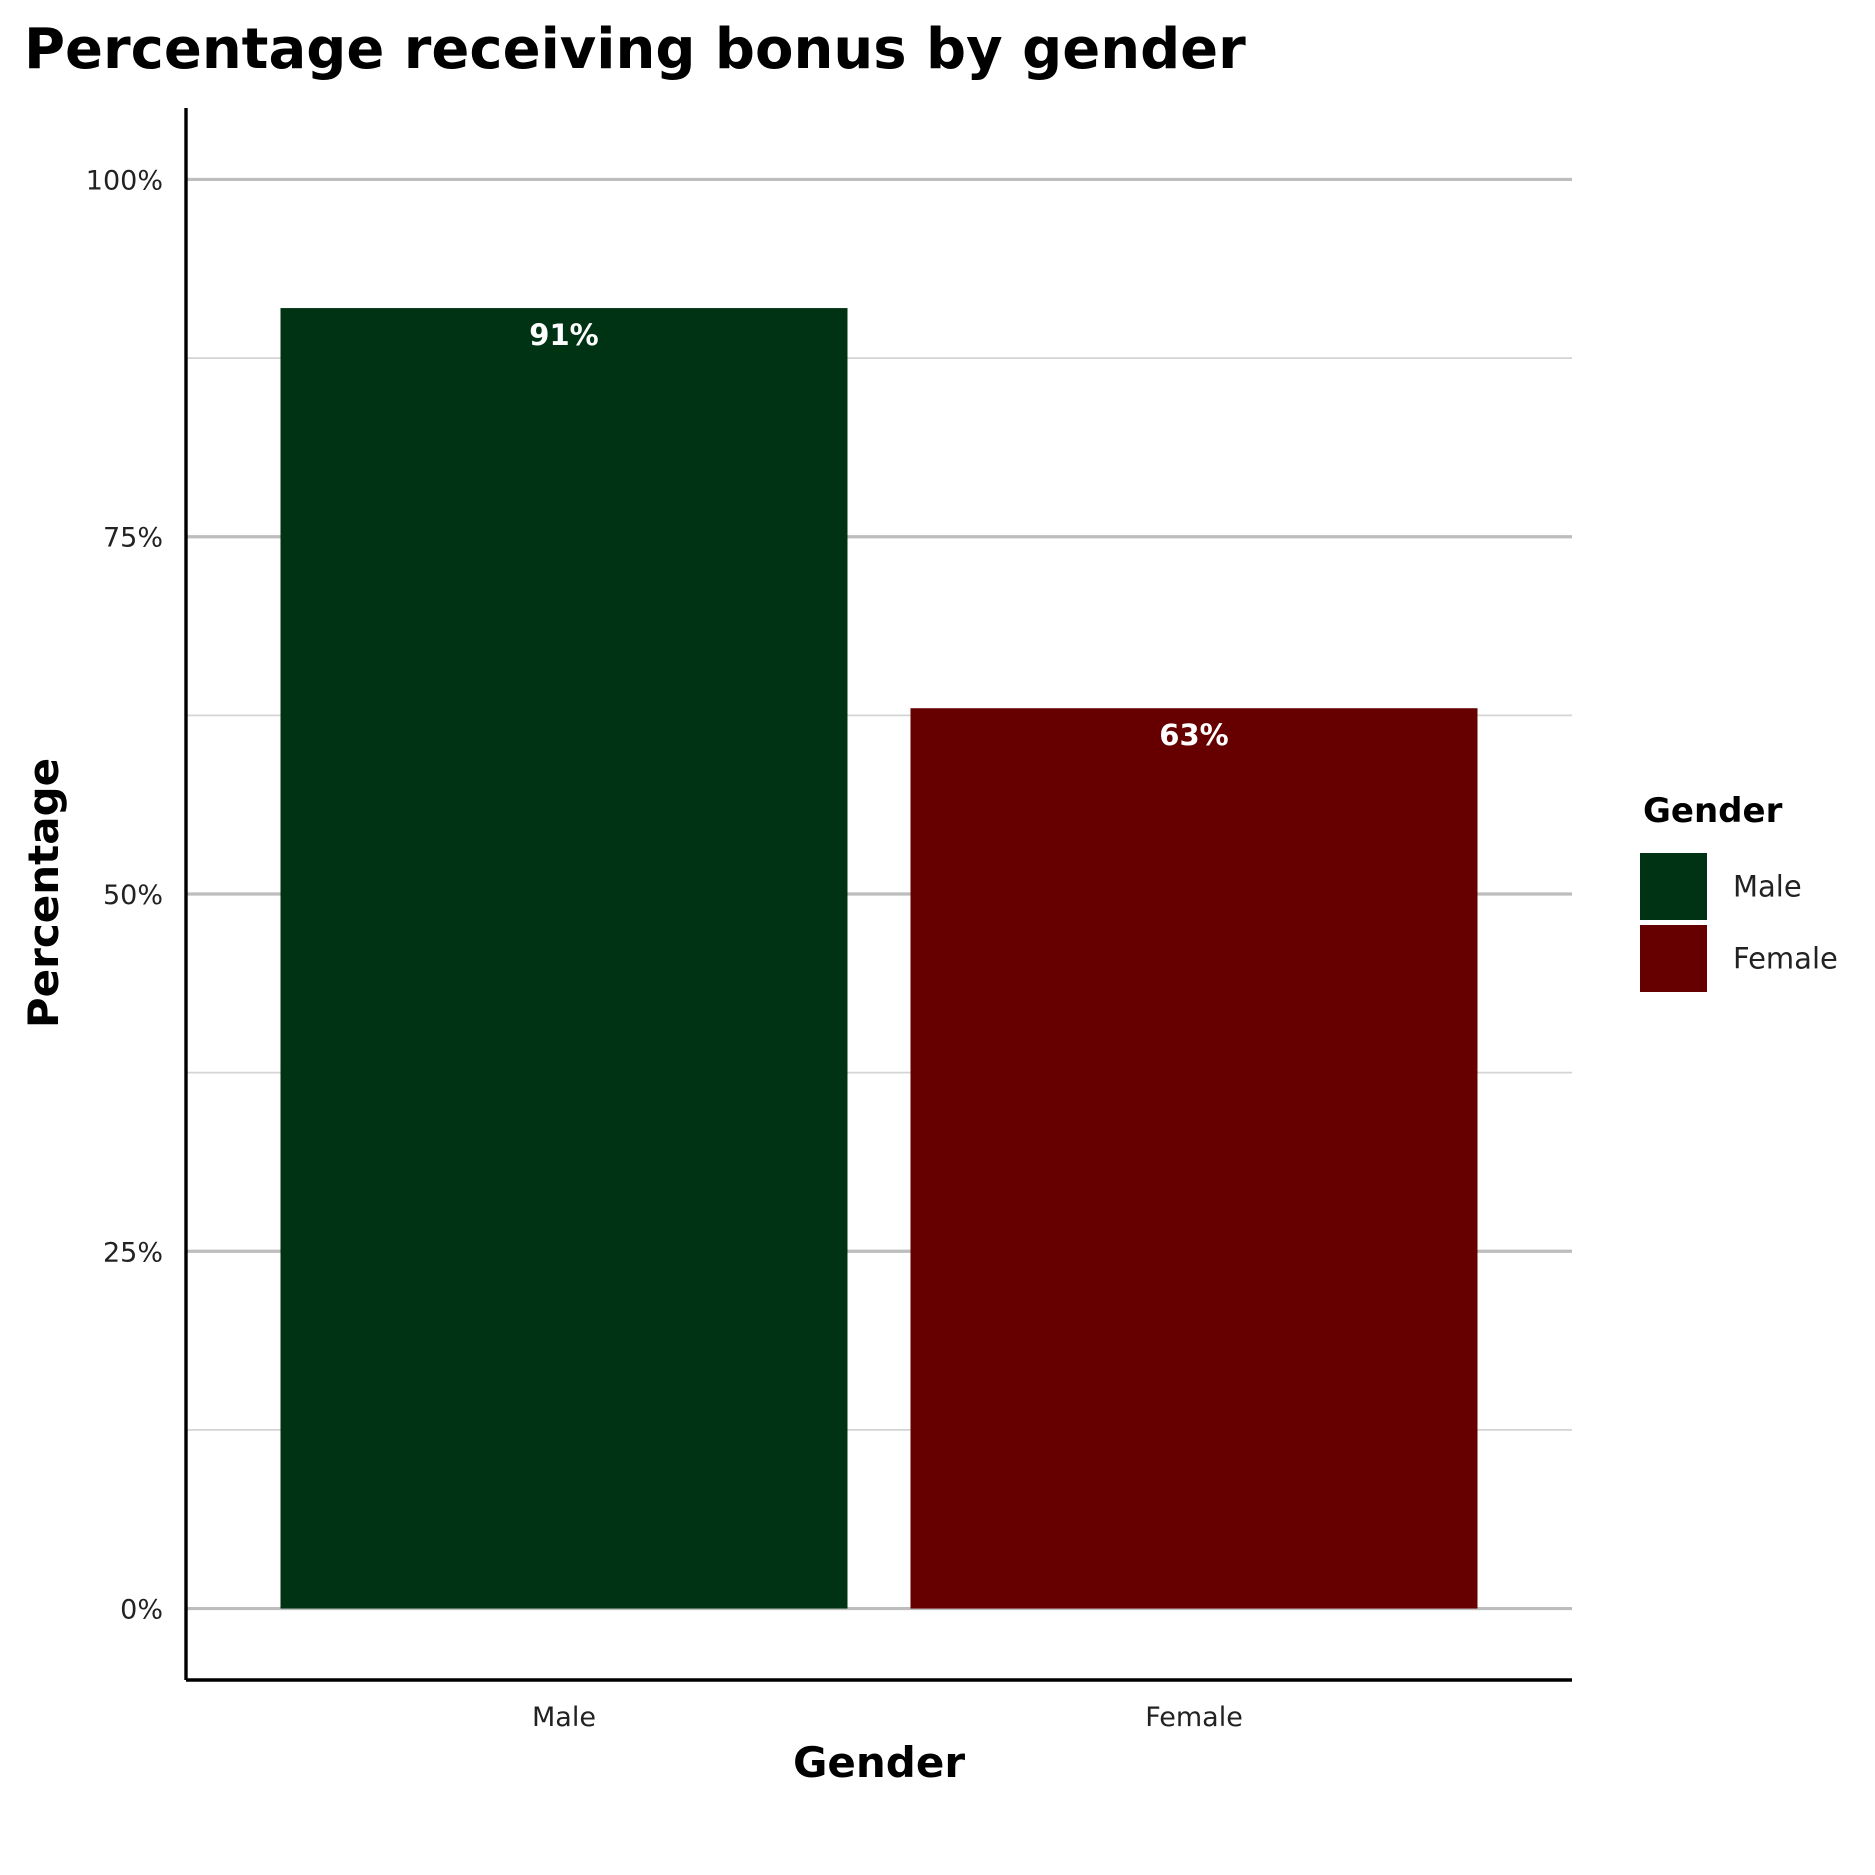 This screenshot has width=1875, height=1875. What do you see at coordinates (1673, 958) in the screenshot?
I see `legend-swatch-female` at bounding box center [1673, 958].